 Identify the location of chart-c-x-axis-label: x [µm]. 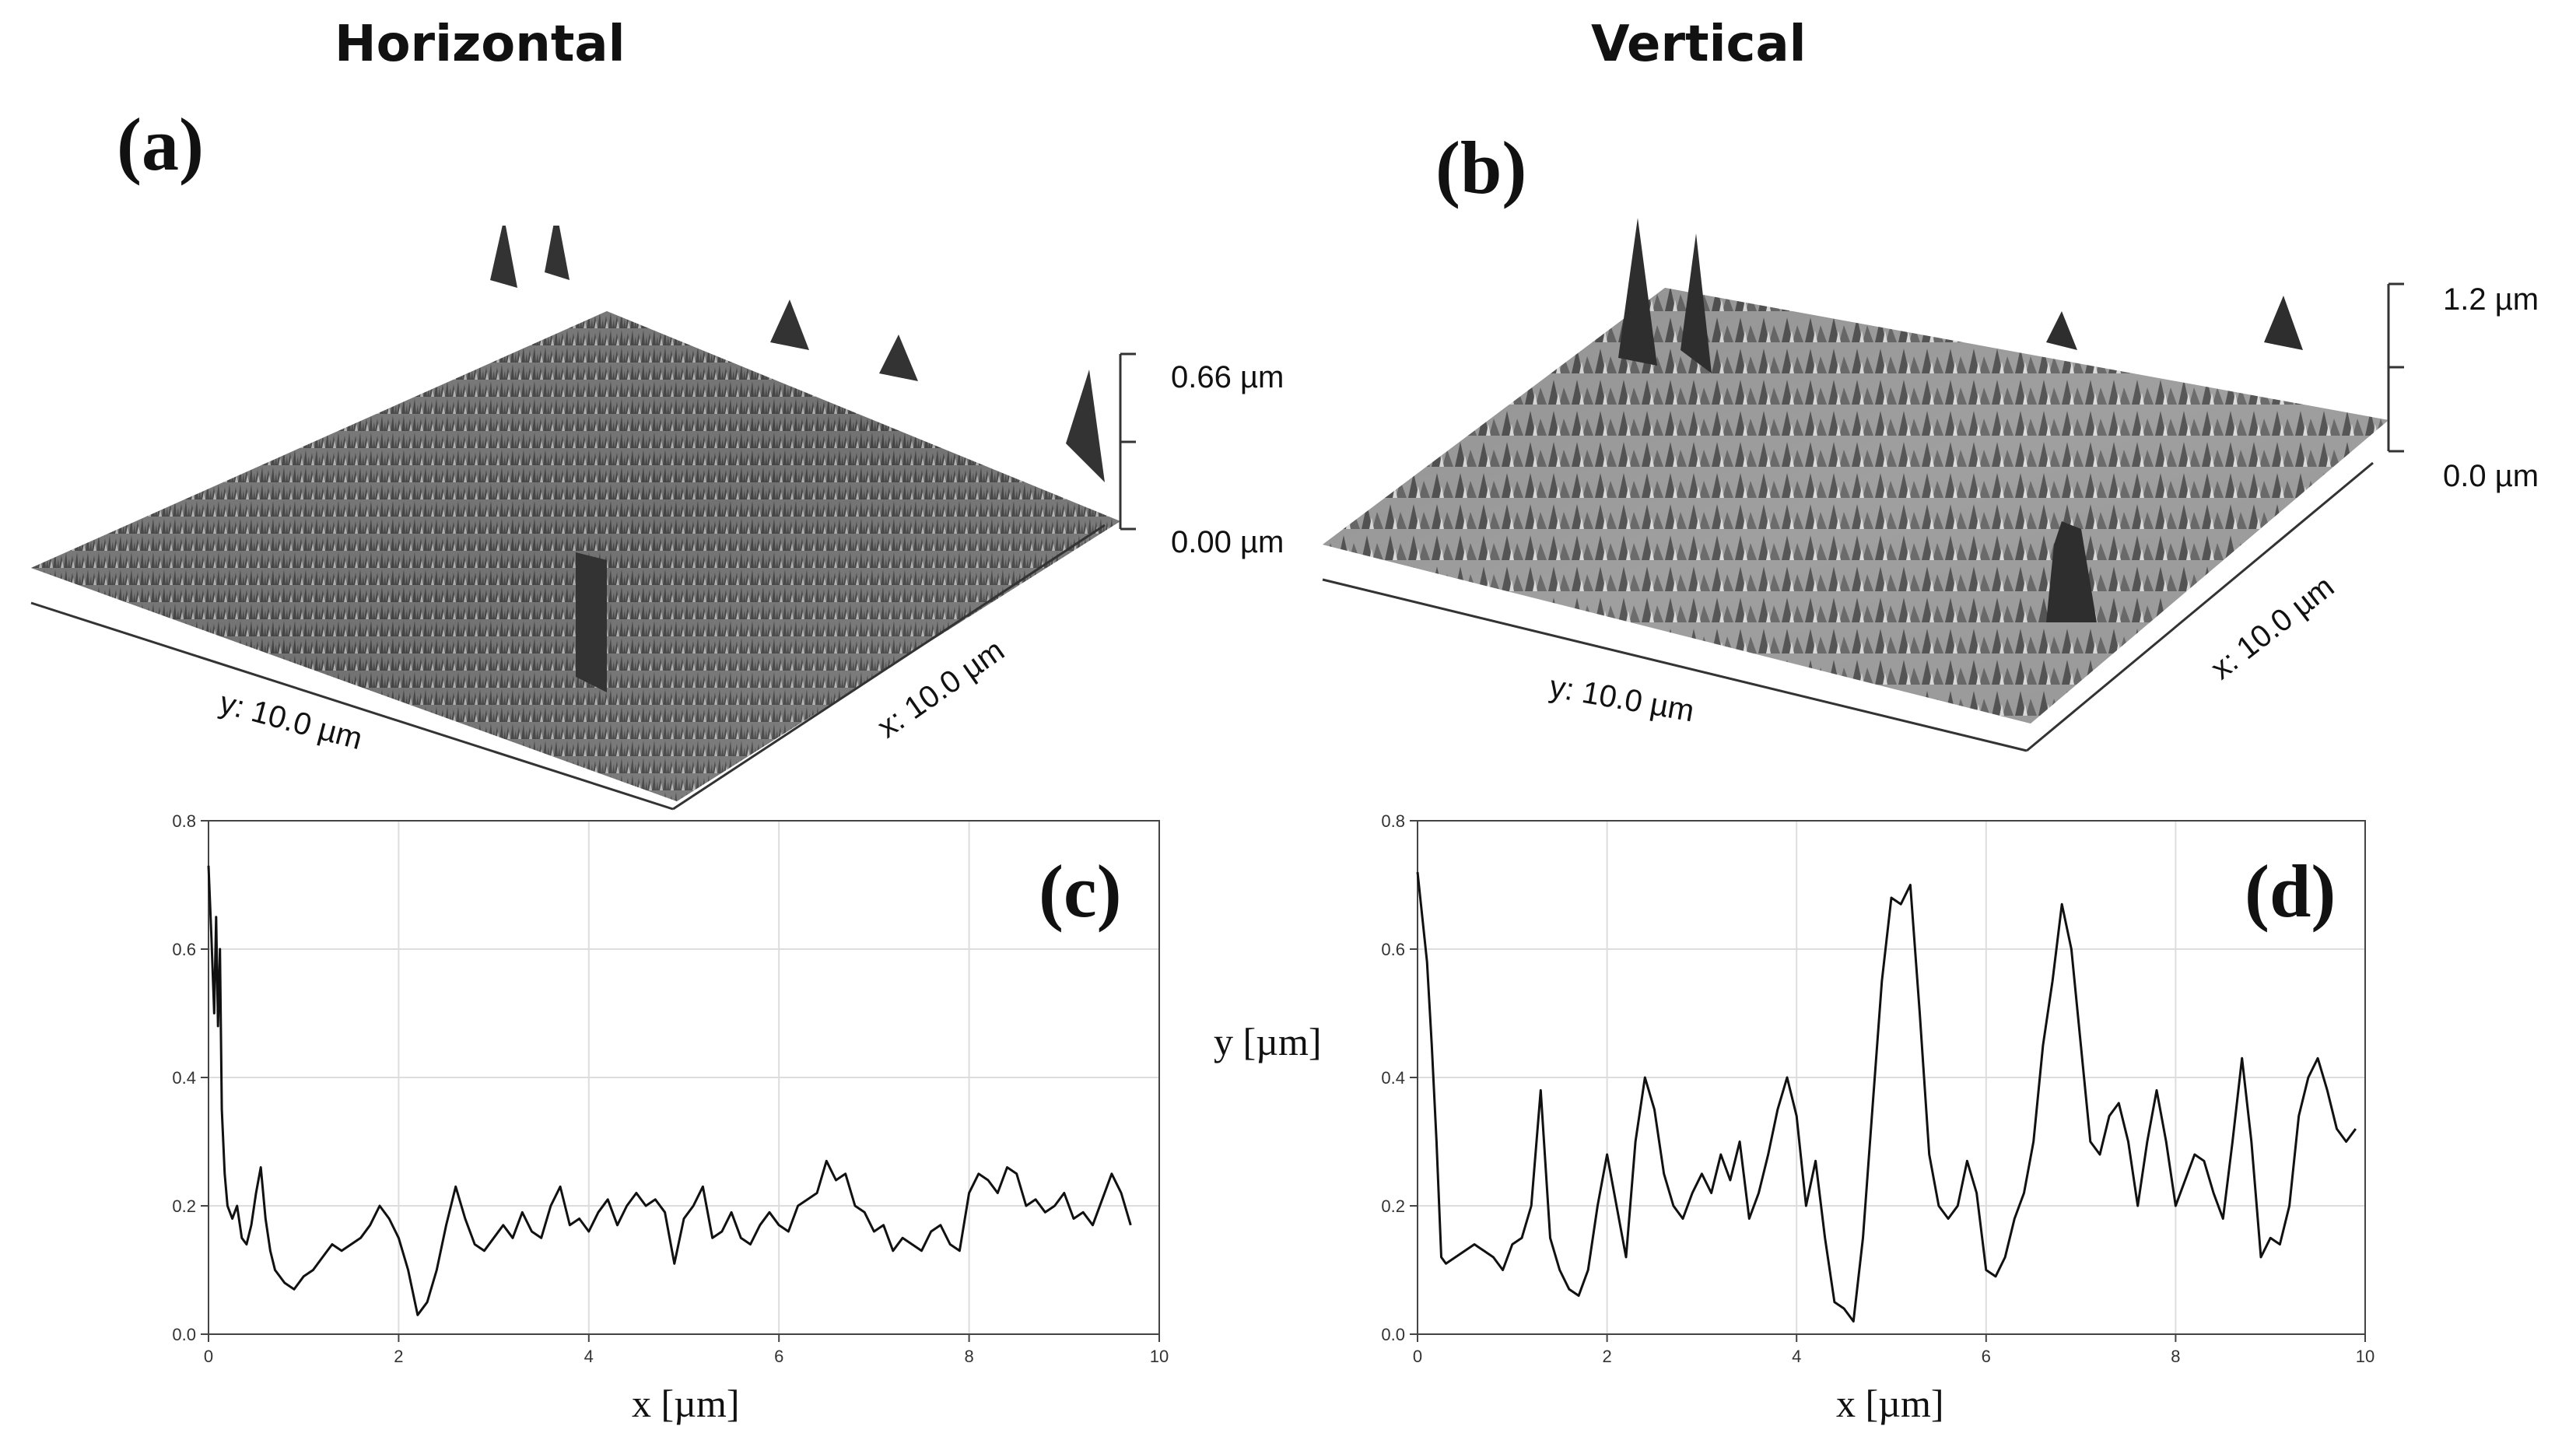
(686, 1403).